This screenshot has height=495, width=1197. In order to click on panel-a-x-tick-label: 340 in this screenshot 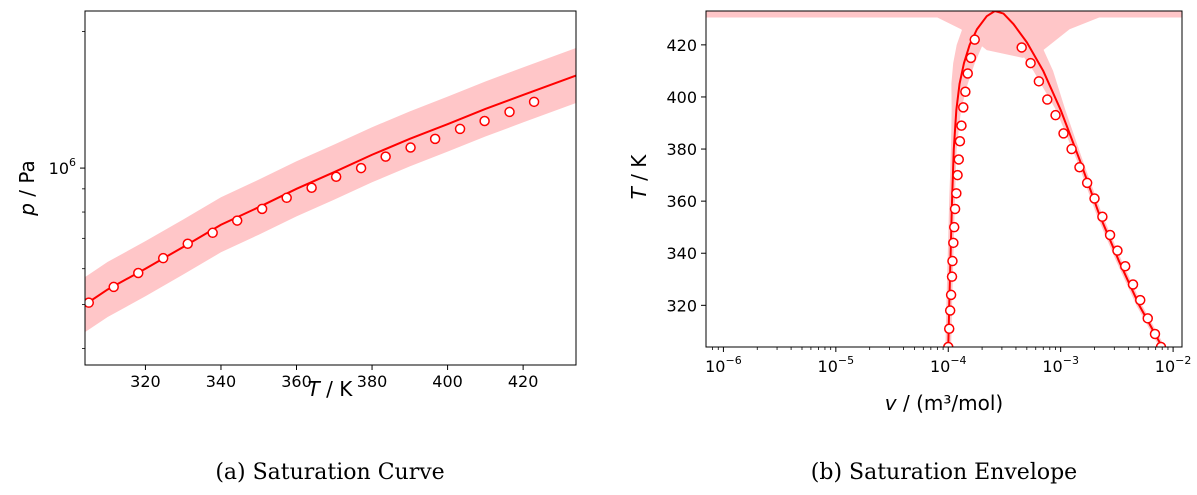, I will do `click(221, 381)`.